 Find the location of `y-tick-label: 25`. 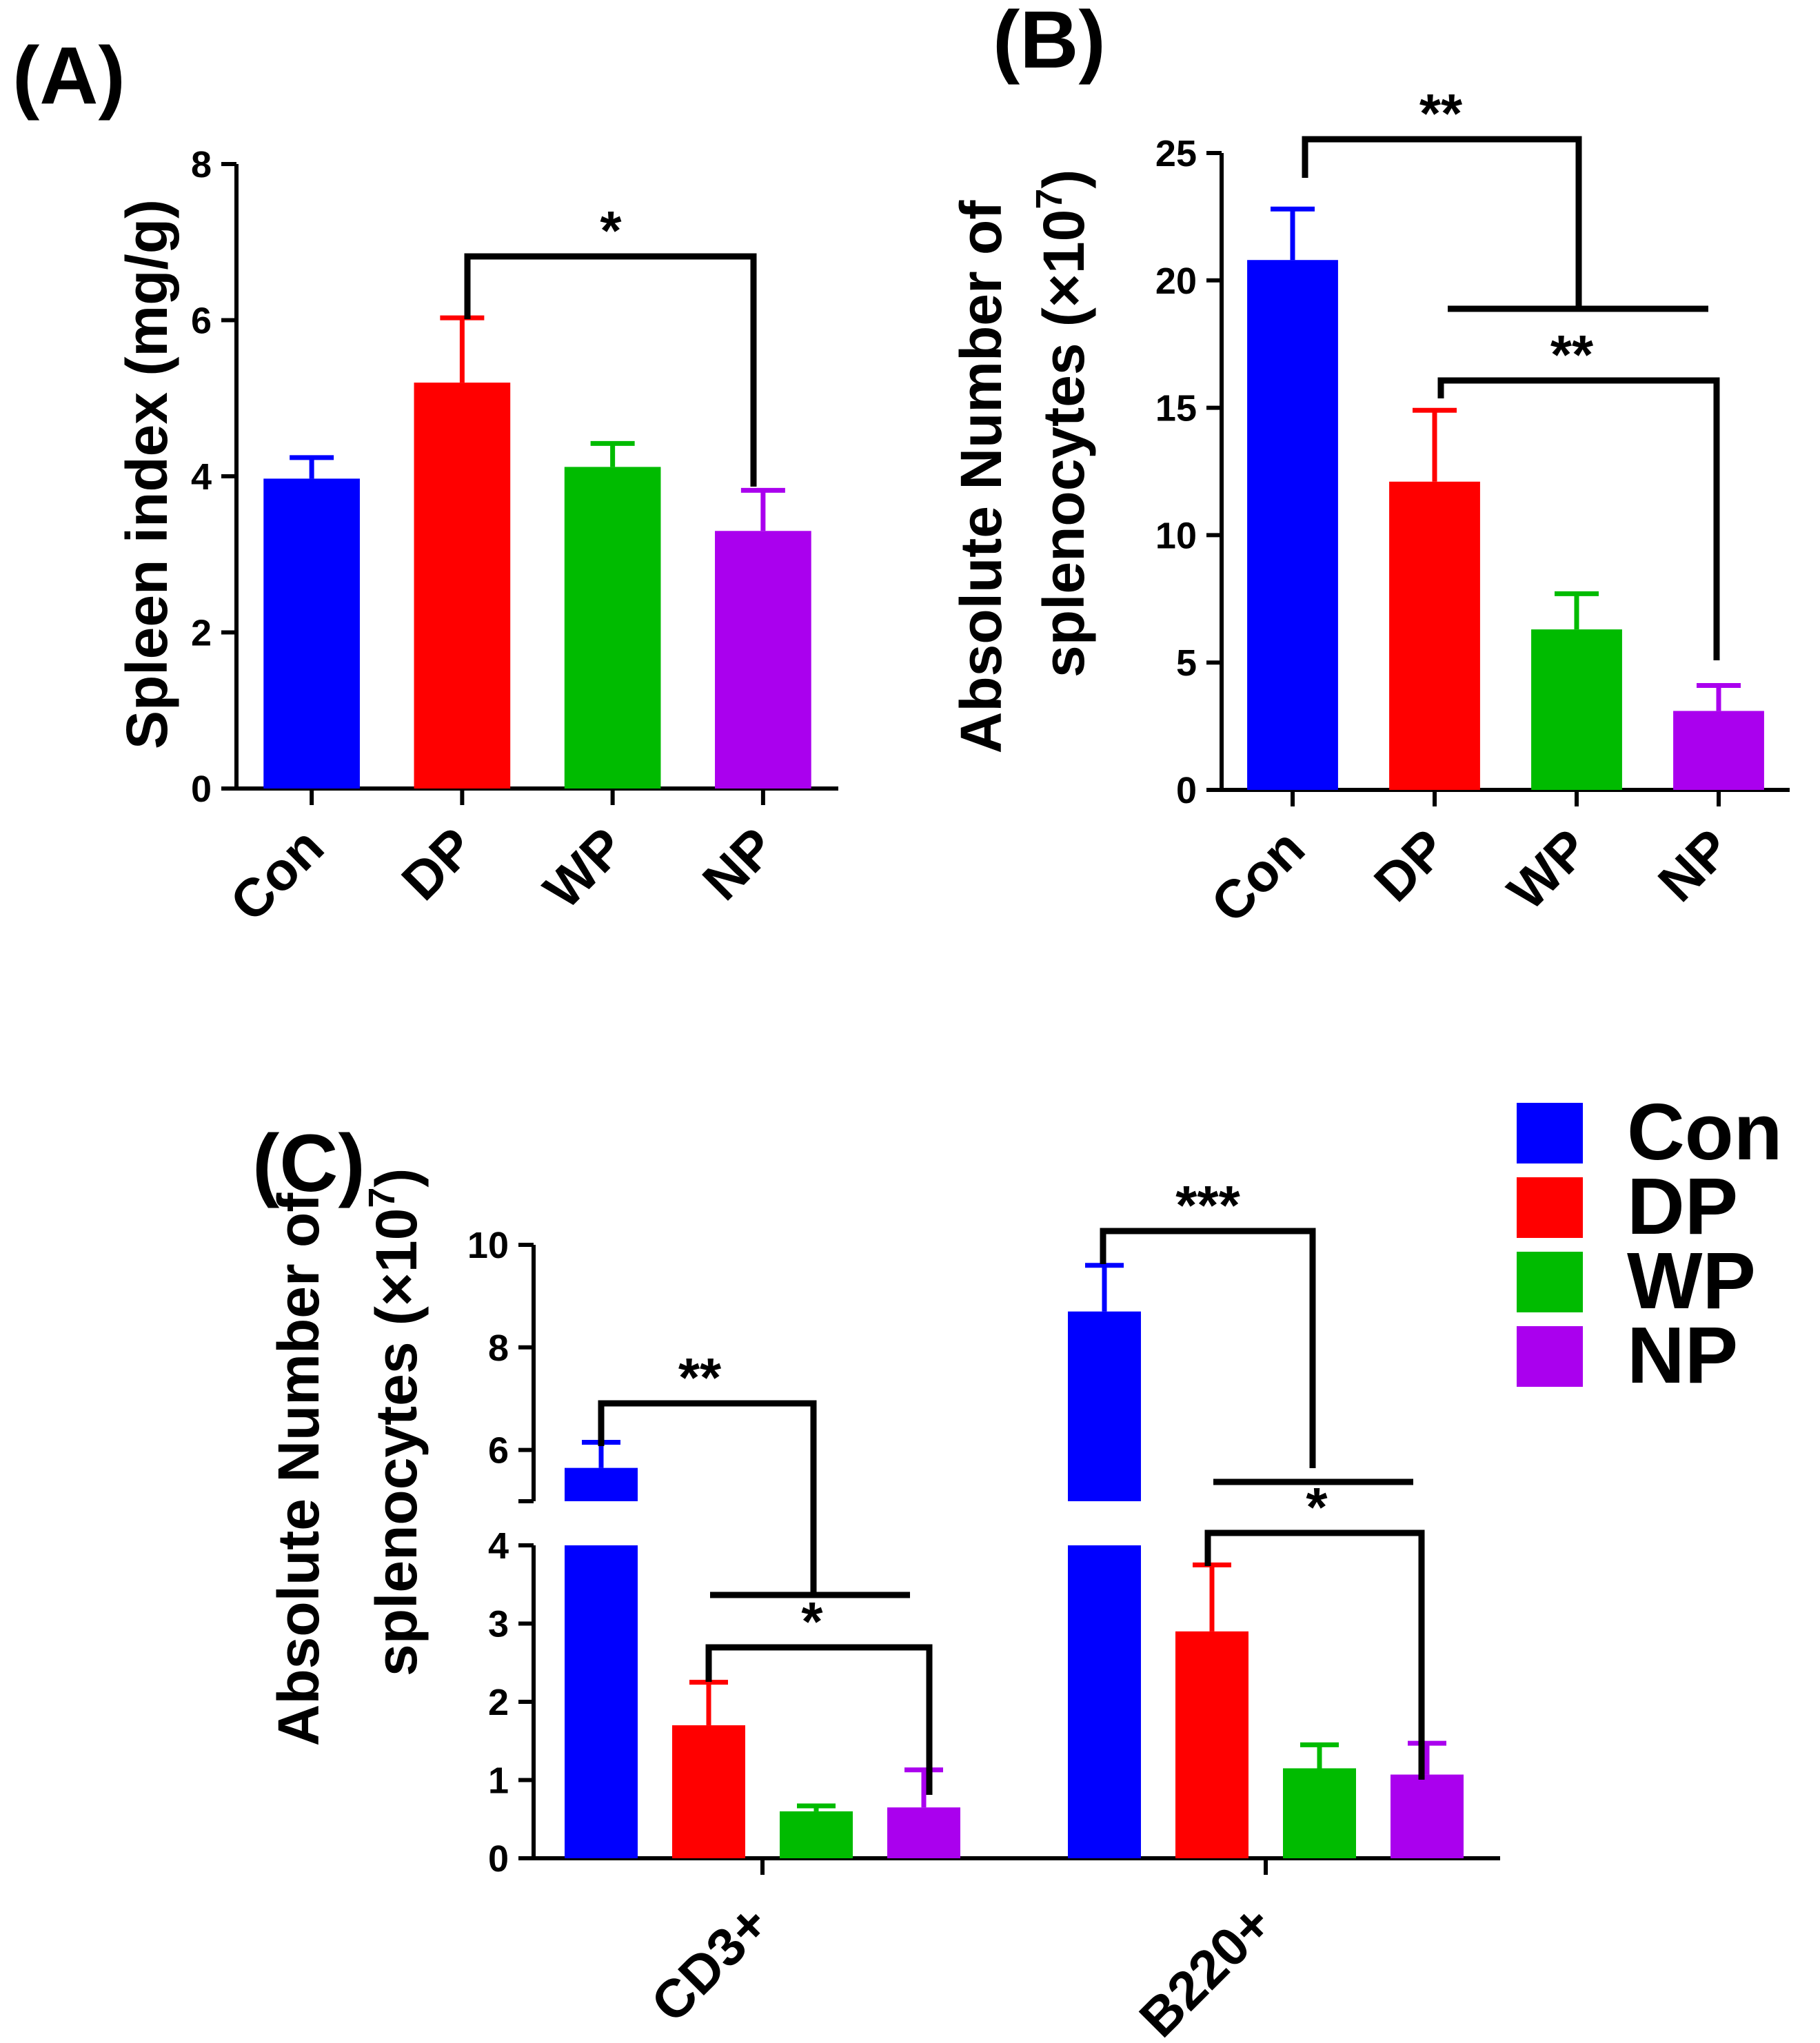

y-tick-label: 25 is located at coordinates (1176, 153).